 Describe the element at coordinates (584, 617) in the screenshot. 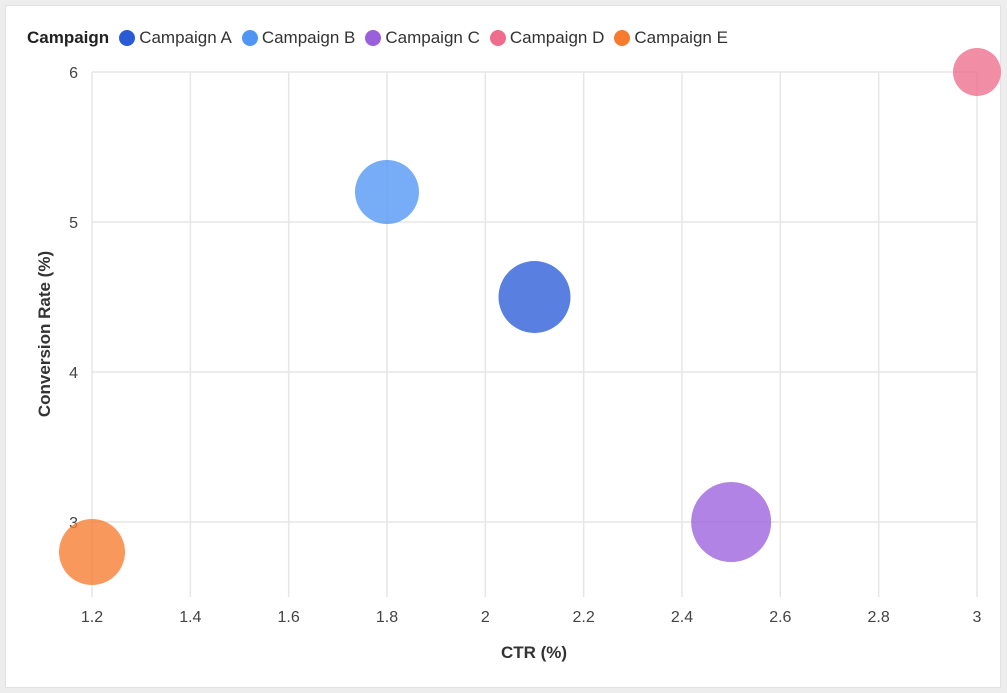

I see `x-tick-label: 2.2` at that location.